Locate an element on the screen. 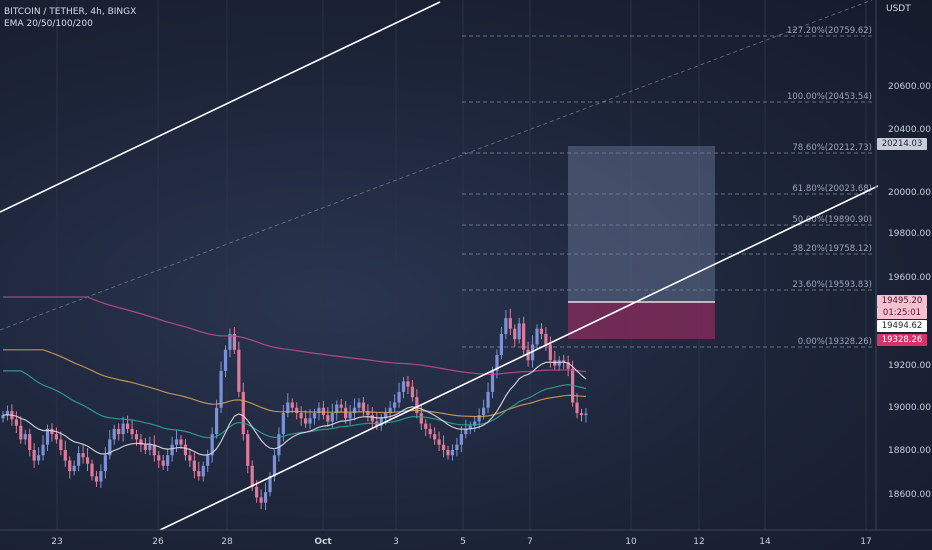 The width and height of the screenshot is (932, 550). price-tick-label: 19000.00 is located at coordinates (909, 408).